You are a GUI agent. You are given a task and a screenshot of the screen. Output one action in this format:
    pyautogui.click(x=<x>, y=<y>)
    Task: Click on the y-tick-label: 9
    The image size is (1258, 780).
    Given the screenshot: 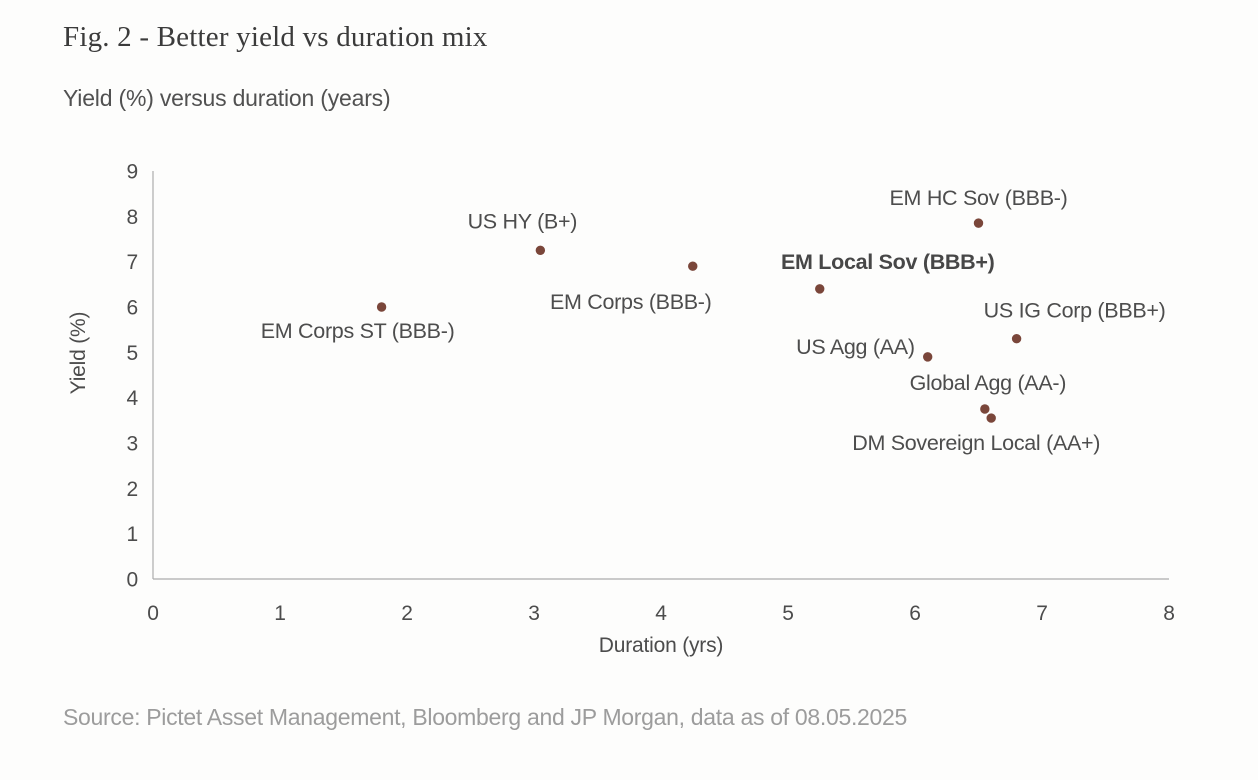 What is the action you would take?
    pyautogui.click(x=132, y=172)
    